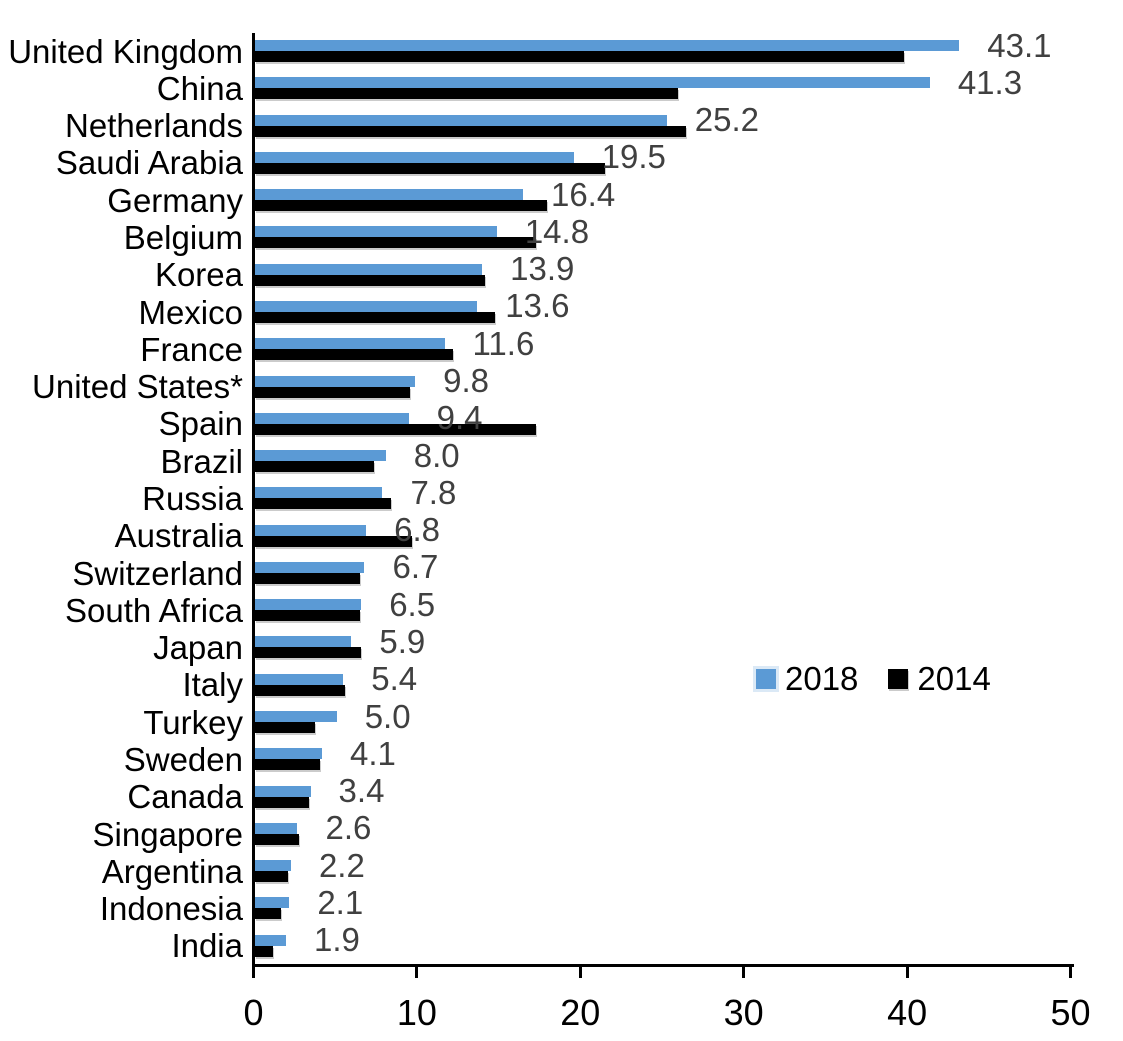 This screenshot has width=1123, height=1041. Describe the element at coordinates (414, 157) in the screenshot. I see `bar-2018-saudi-arabia` at that location.